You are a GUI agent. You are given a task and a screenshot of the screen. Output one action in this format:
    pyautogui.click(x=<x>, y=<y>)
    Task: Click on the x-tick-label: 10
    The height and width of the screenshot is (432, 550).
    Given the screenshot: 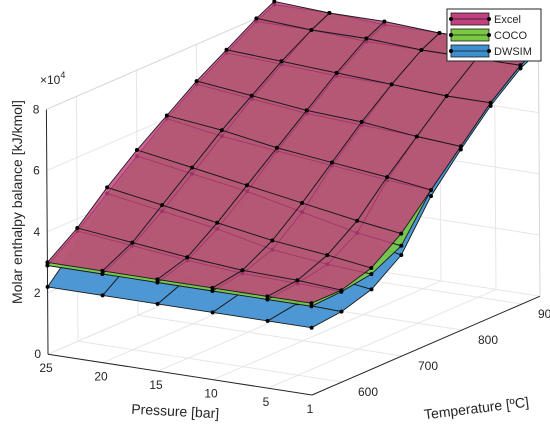 What is the action you would take?
    pyautogui.click(x=211, y=394)
    